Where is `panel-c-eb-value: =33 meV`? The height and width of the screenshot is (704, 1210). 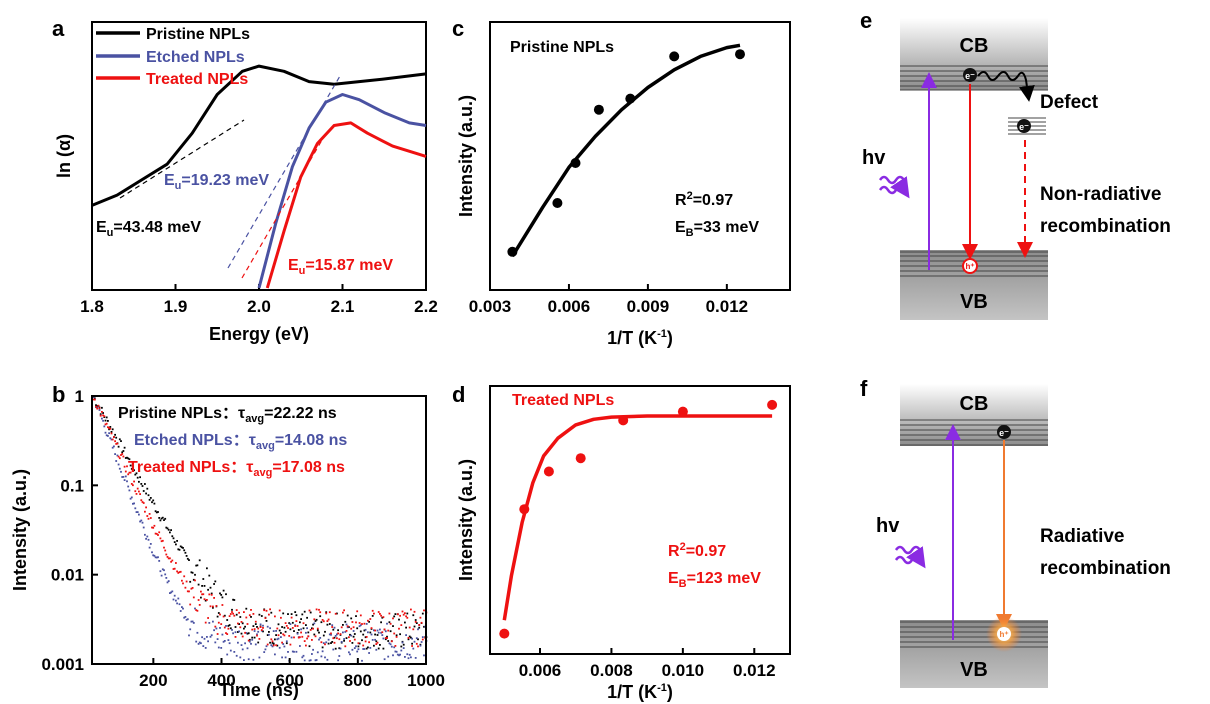 panel-c-eb-value: =33 meV is located at coordinates (727, 227).